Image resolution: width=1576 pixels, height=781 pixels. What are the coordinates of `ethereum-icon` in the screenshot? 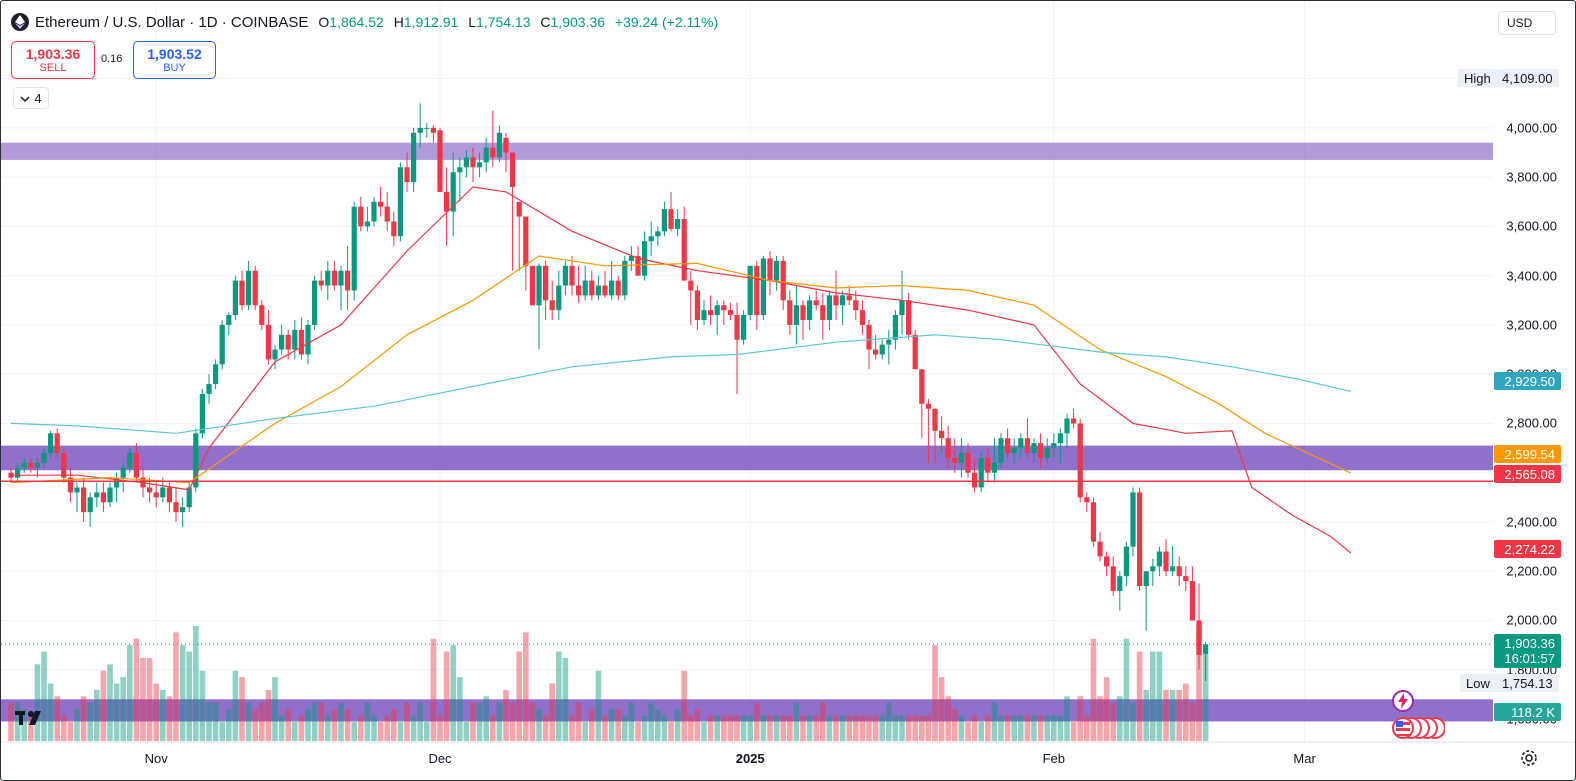 It's located at (20, 22).